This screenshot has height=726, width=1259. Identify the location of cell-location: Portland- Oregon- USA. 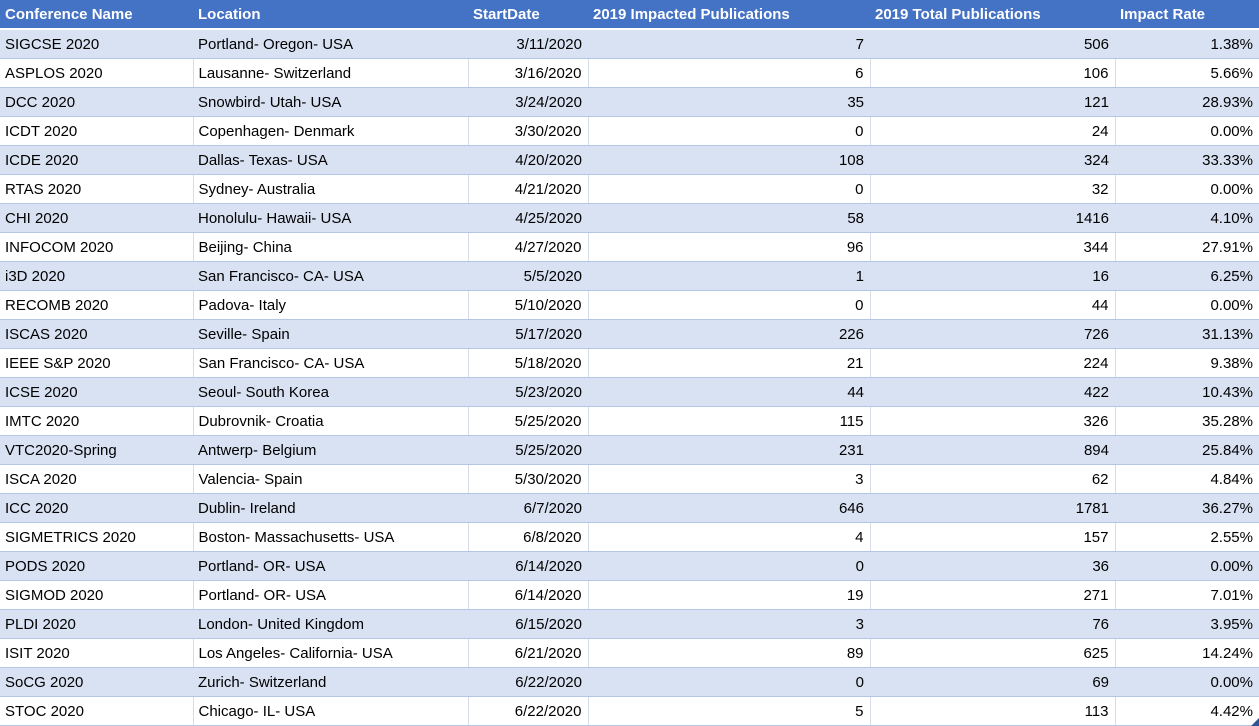
(330, 44).